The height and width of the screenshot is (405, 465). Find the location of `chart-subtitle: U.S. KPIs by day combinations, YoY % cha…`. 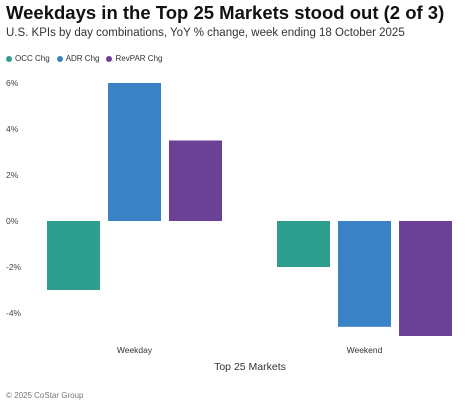

chart-subtitle: U.S. KPIs by day combinations, YoY % cha… is located at coordinates (205, 33).